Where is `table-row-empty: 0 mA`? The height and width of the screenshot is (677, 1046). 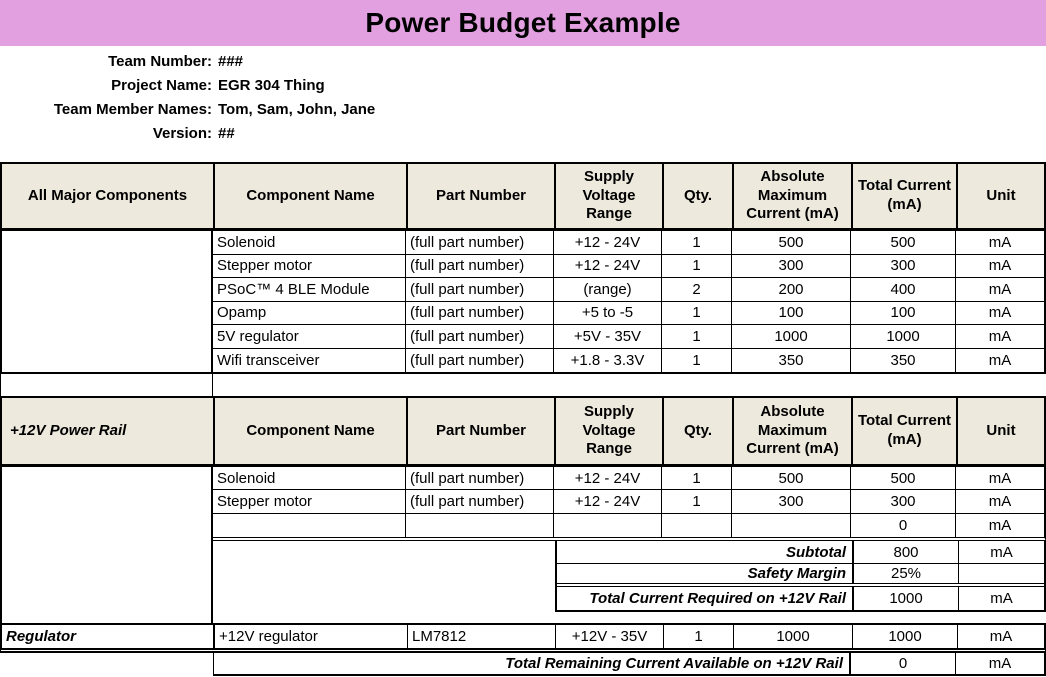 table-row-empty: 0 mA is located at coordinates (628, 525).